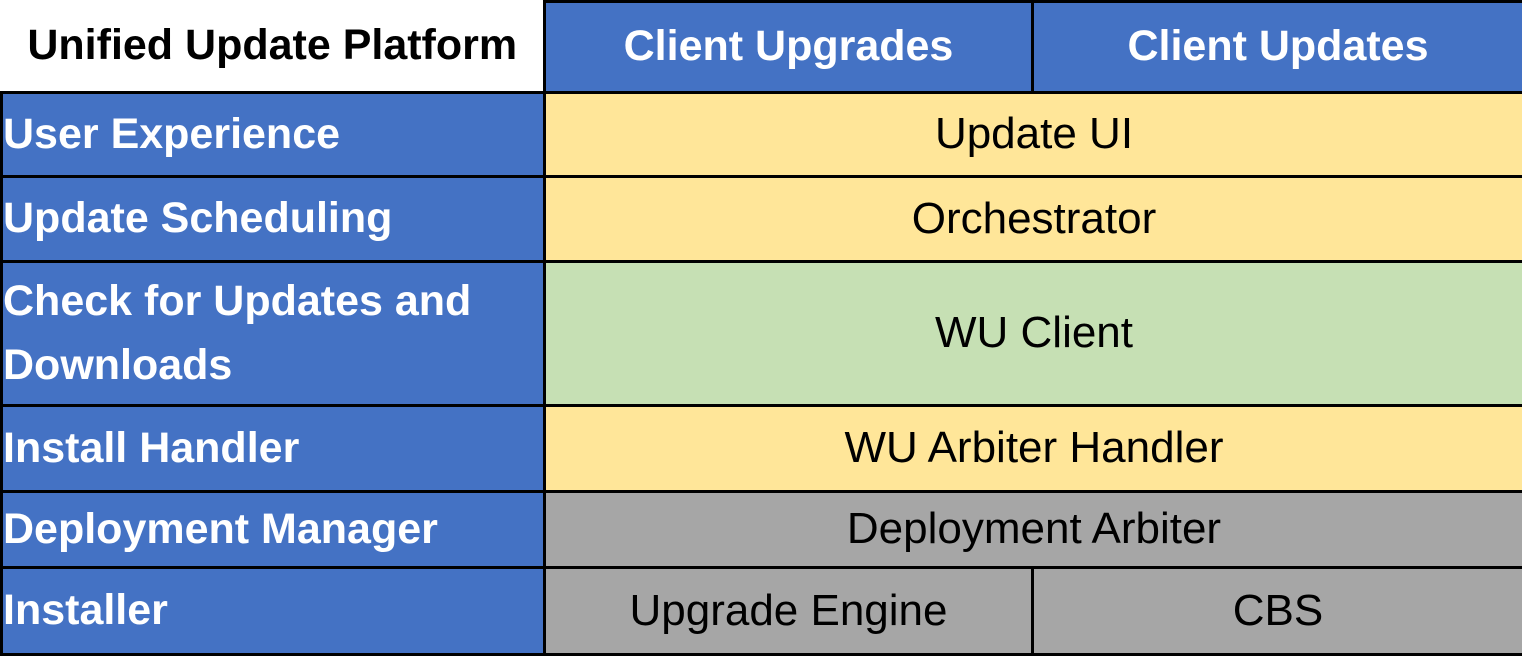 The height and width of the screenshot is (656, 1522). I want to click on row-header-check-for-updates-and-downloads: Check for Updates and Downloads, so click(273, 333).